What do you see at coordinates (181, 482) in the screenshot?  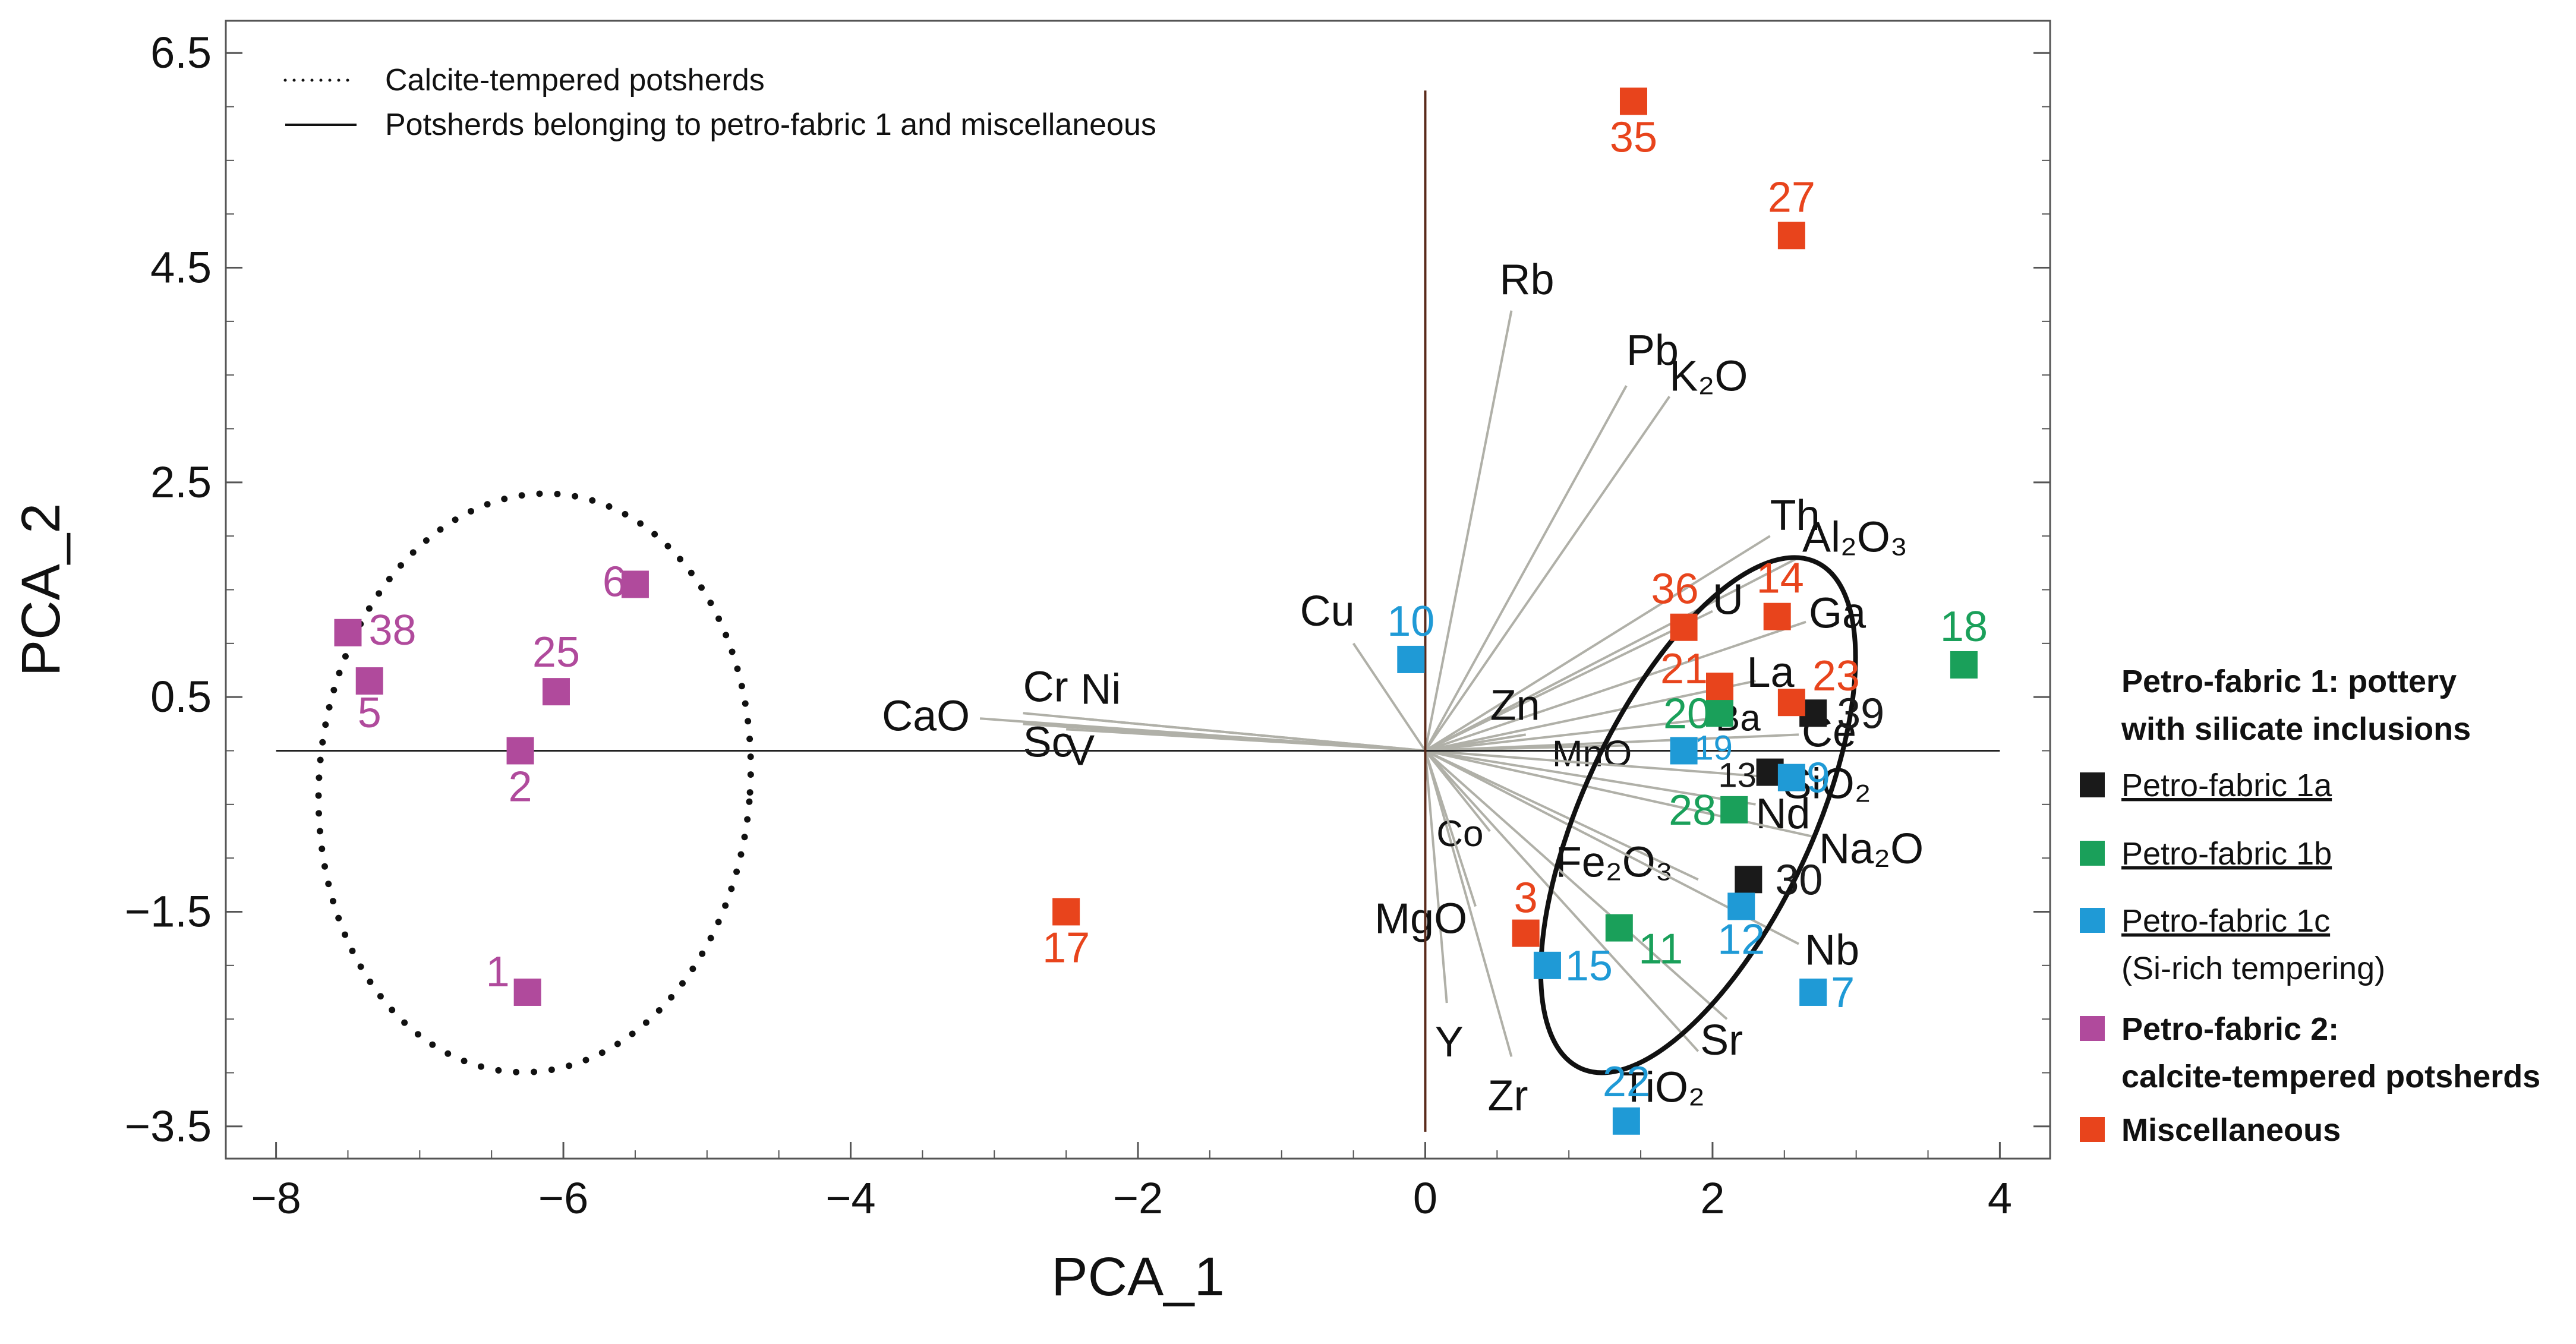 I see `y-tick-label: 2.5` at bounding box center [181, 482].